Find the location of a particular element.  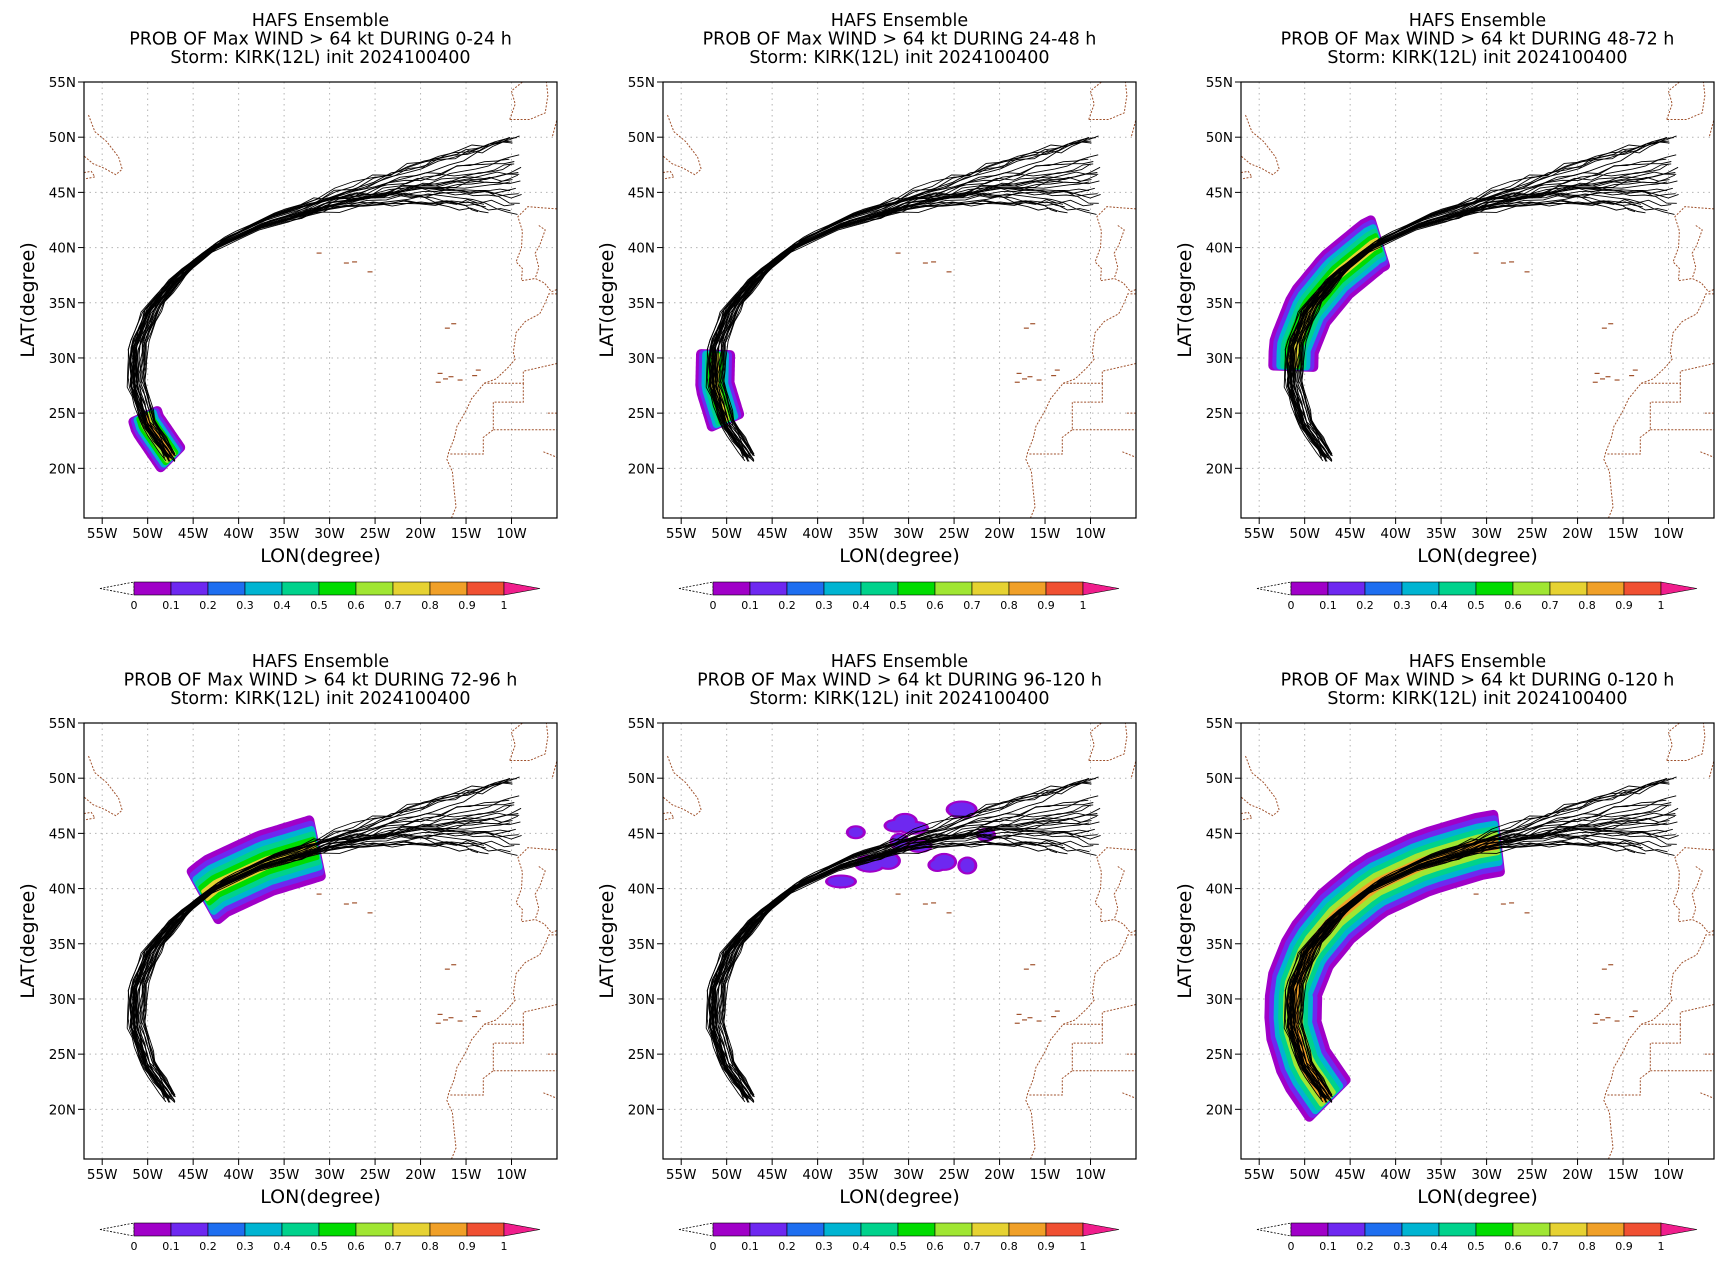

x-tick-label: 10W is located at coordinates (511, 1175).